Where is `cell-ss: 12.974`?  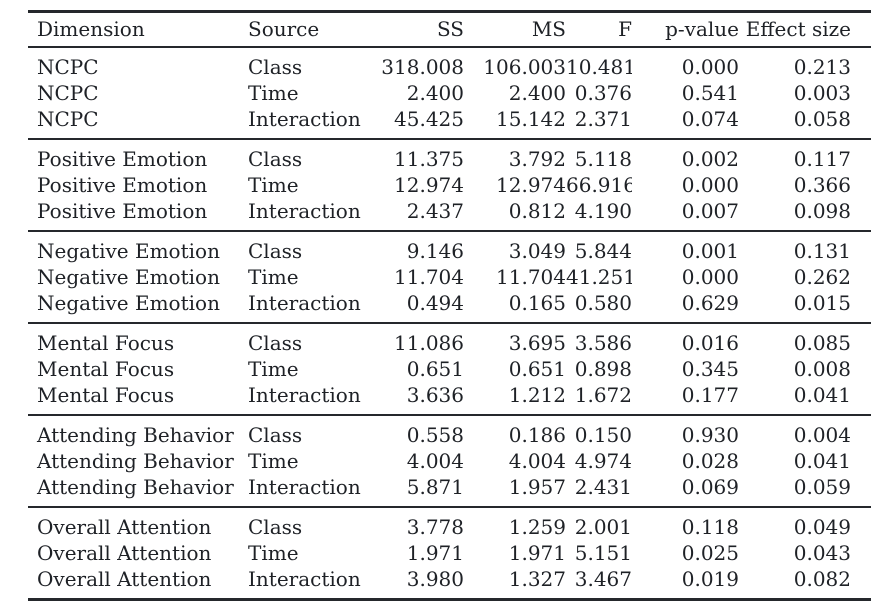 cell-ss: 12.974 is located at coordinates (429, 185).